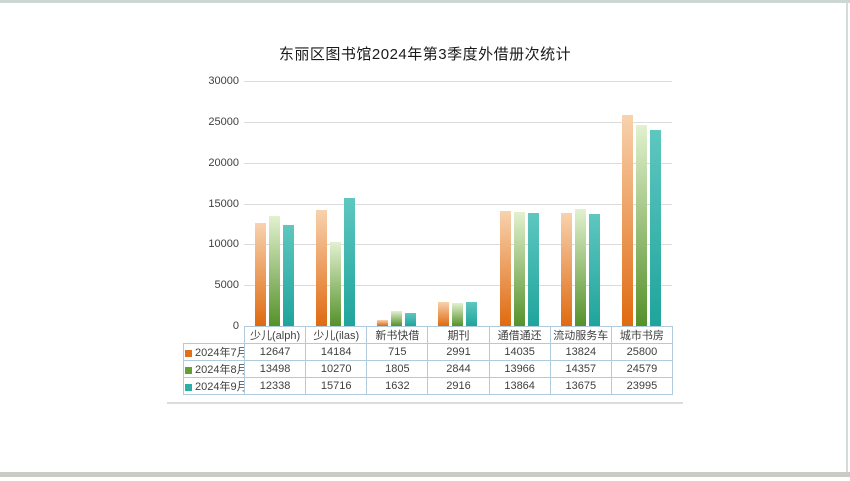  Describe the element at coordinates (336, 386) in the screenshot. I see `table-value-cell: 15716` at that location.